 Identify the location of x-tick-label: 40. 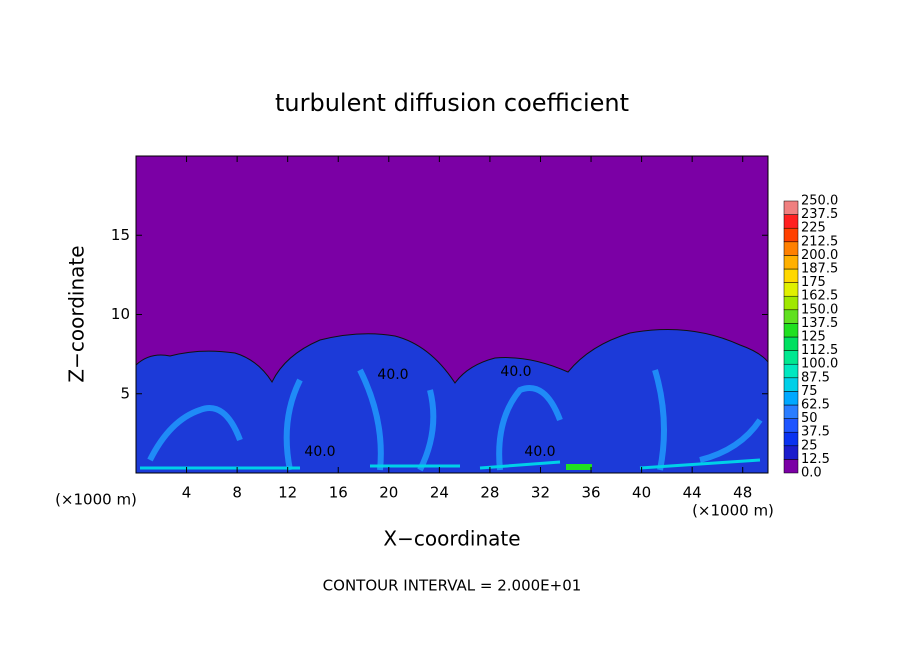
(641, 493).